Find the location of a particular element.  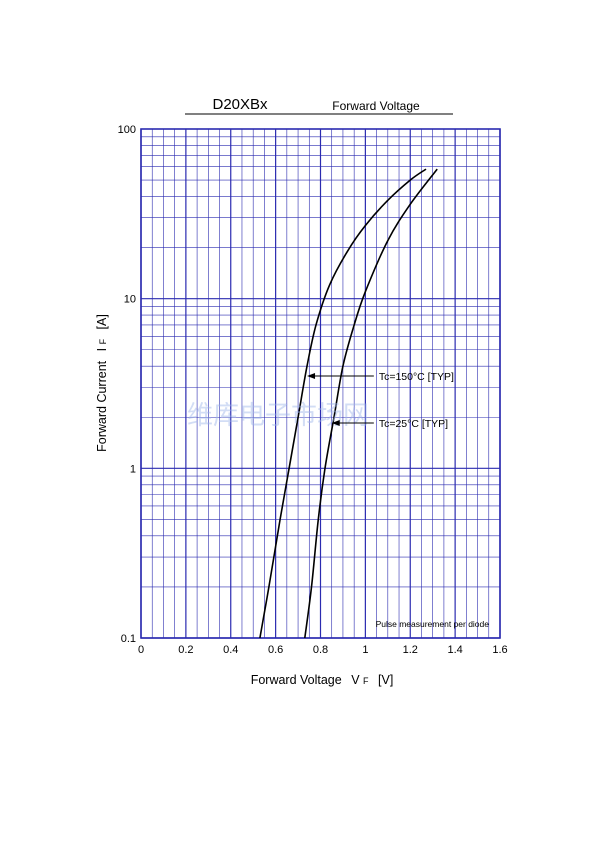

y-axis-label: Forward Current I F [A] is located at coordinates (102, 383).